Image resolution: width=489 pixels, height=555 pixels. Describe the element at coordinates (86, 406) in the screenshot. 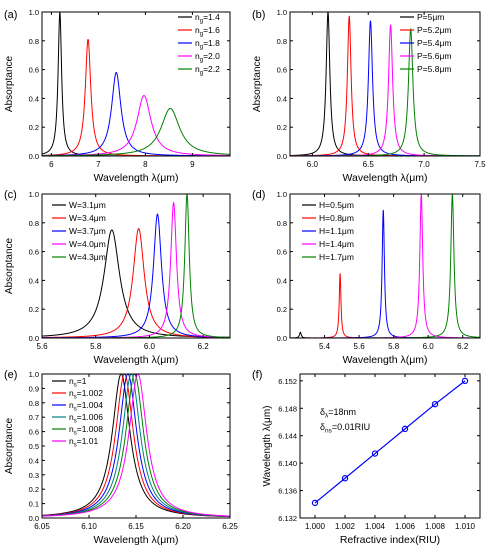

I see `legend-entry: ns=1.004` at that location.